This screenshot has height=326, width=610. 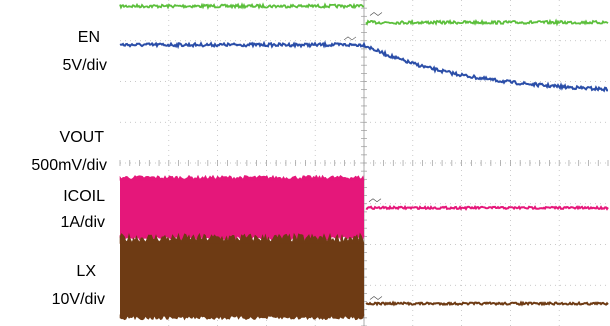 I want to click on trace-lx-envelope-bottom, so click(x=242, y=317).